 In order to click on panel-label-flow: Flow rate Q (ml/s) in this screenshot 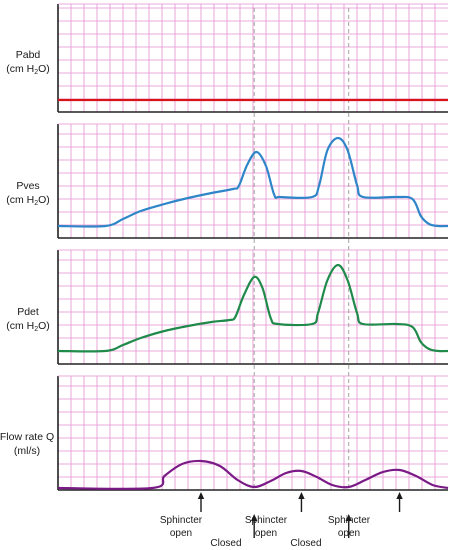, I will do `click(29, 446)`.